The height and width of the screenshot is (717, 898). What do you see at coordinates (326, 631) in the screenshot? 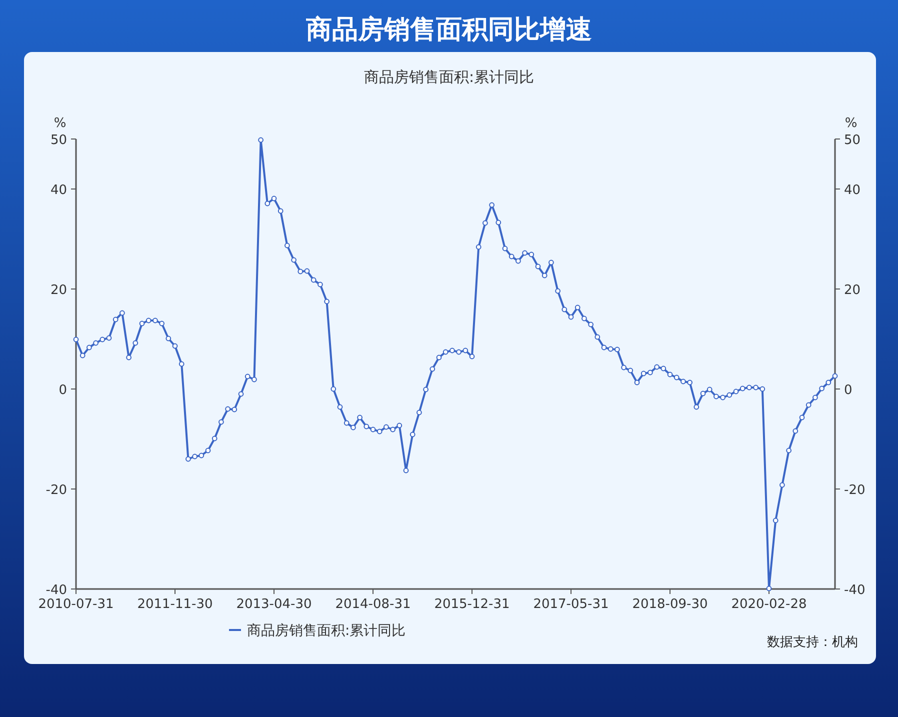
I see `legend-label: 商品房销售面积:累计同比` at bounding box center [326, 631].